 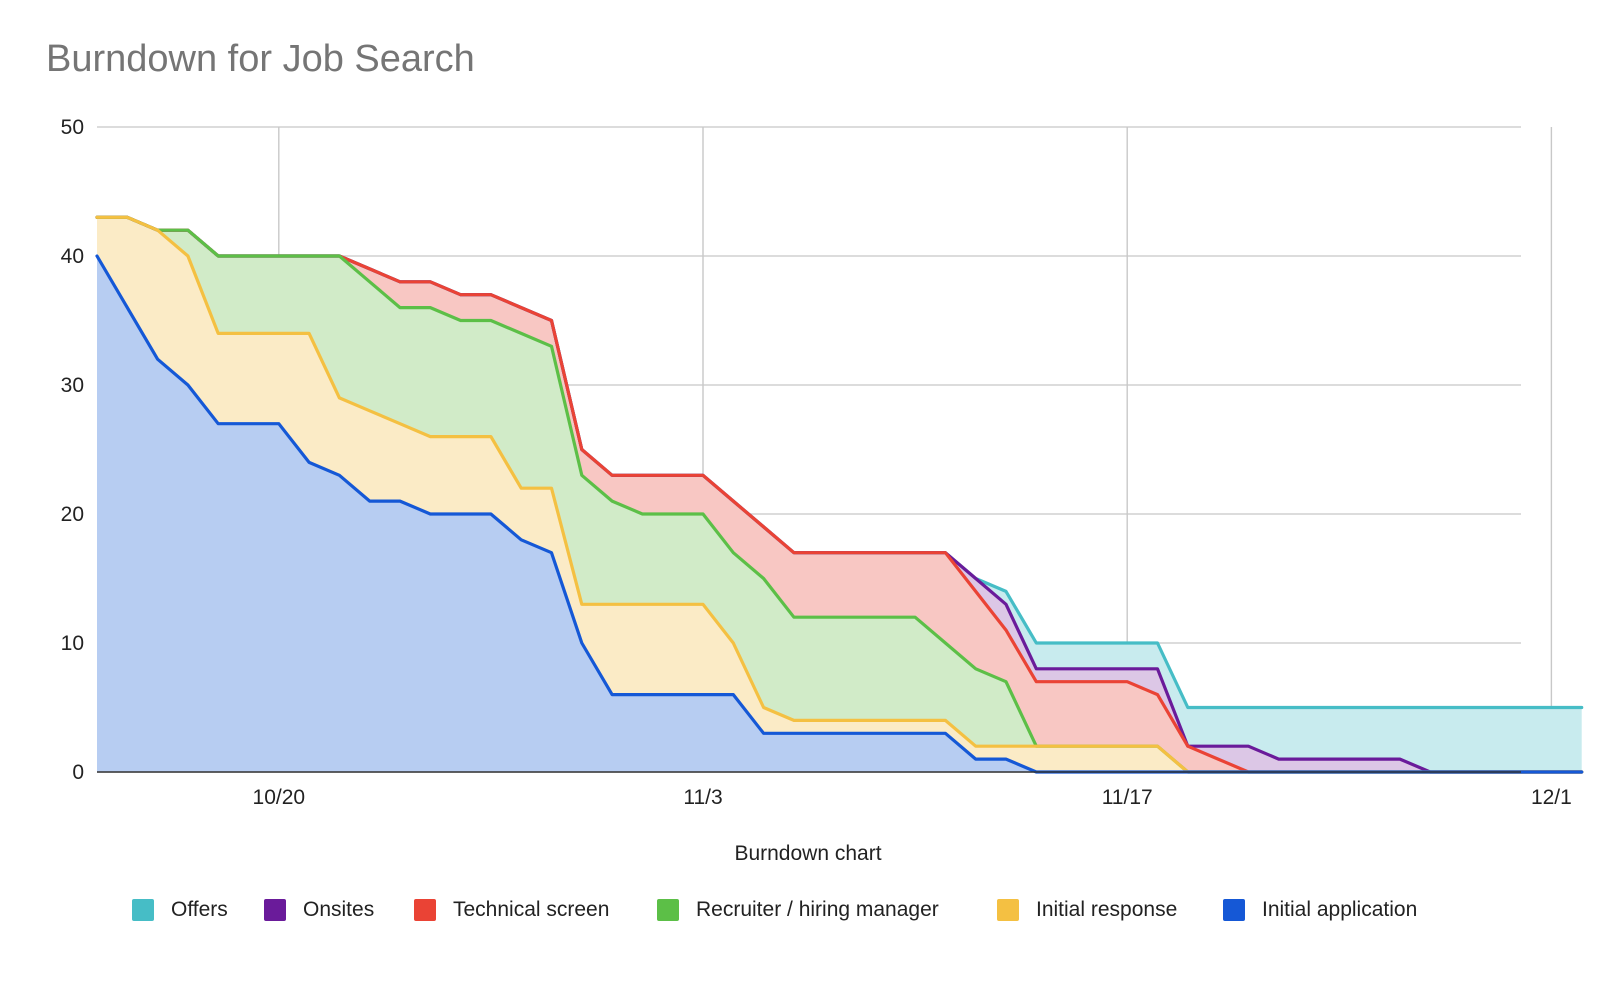 I want to click on x-axis-label: Burndown chart, so click(x=807, y=853).